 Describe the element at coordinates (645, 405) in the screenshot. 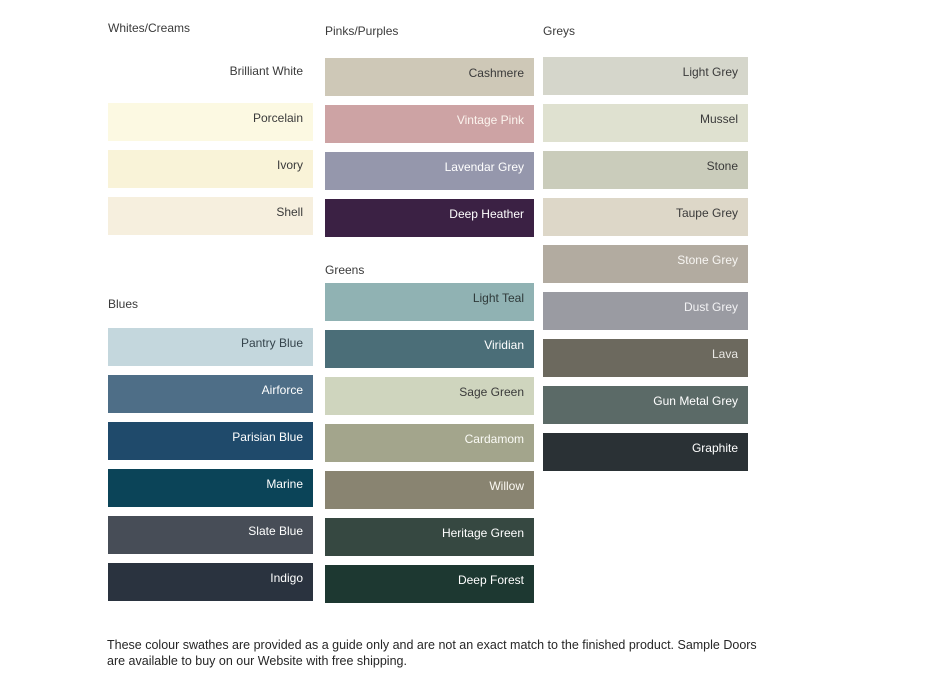

I see `swatch-gun-metal-grey: Gun Metal Grey` at that location.